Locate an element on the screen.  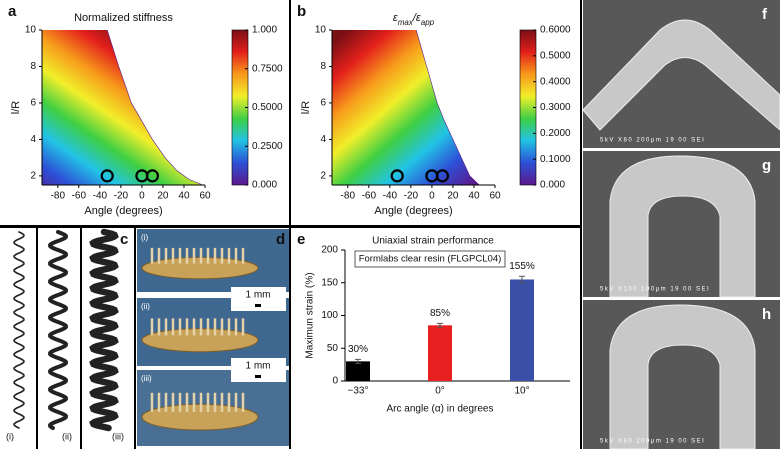
y-tick-label: 50 is located at coordinates (333, 348).